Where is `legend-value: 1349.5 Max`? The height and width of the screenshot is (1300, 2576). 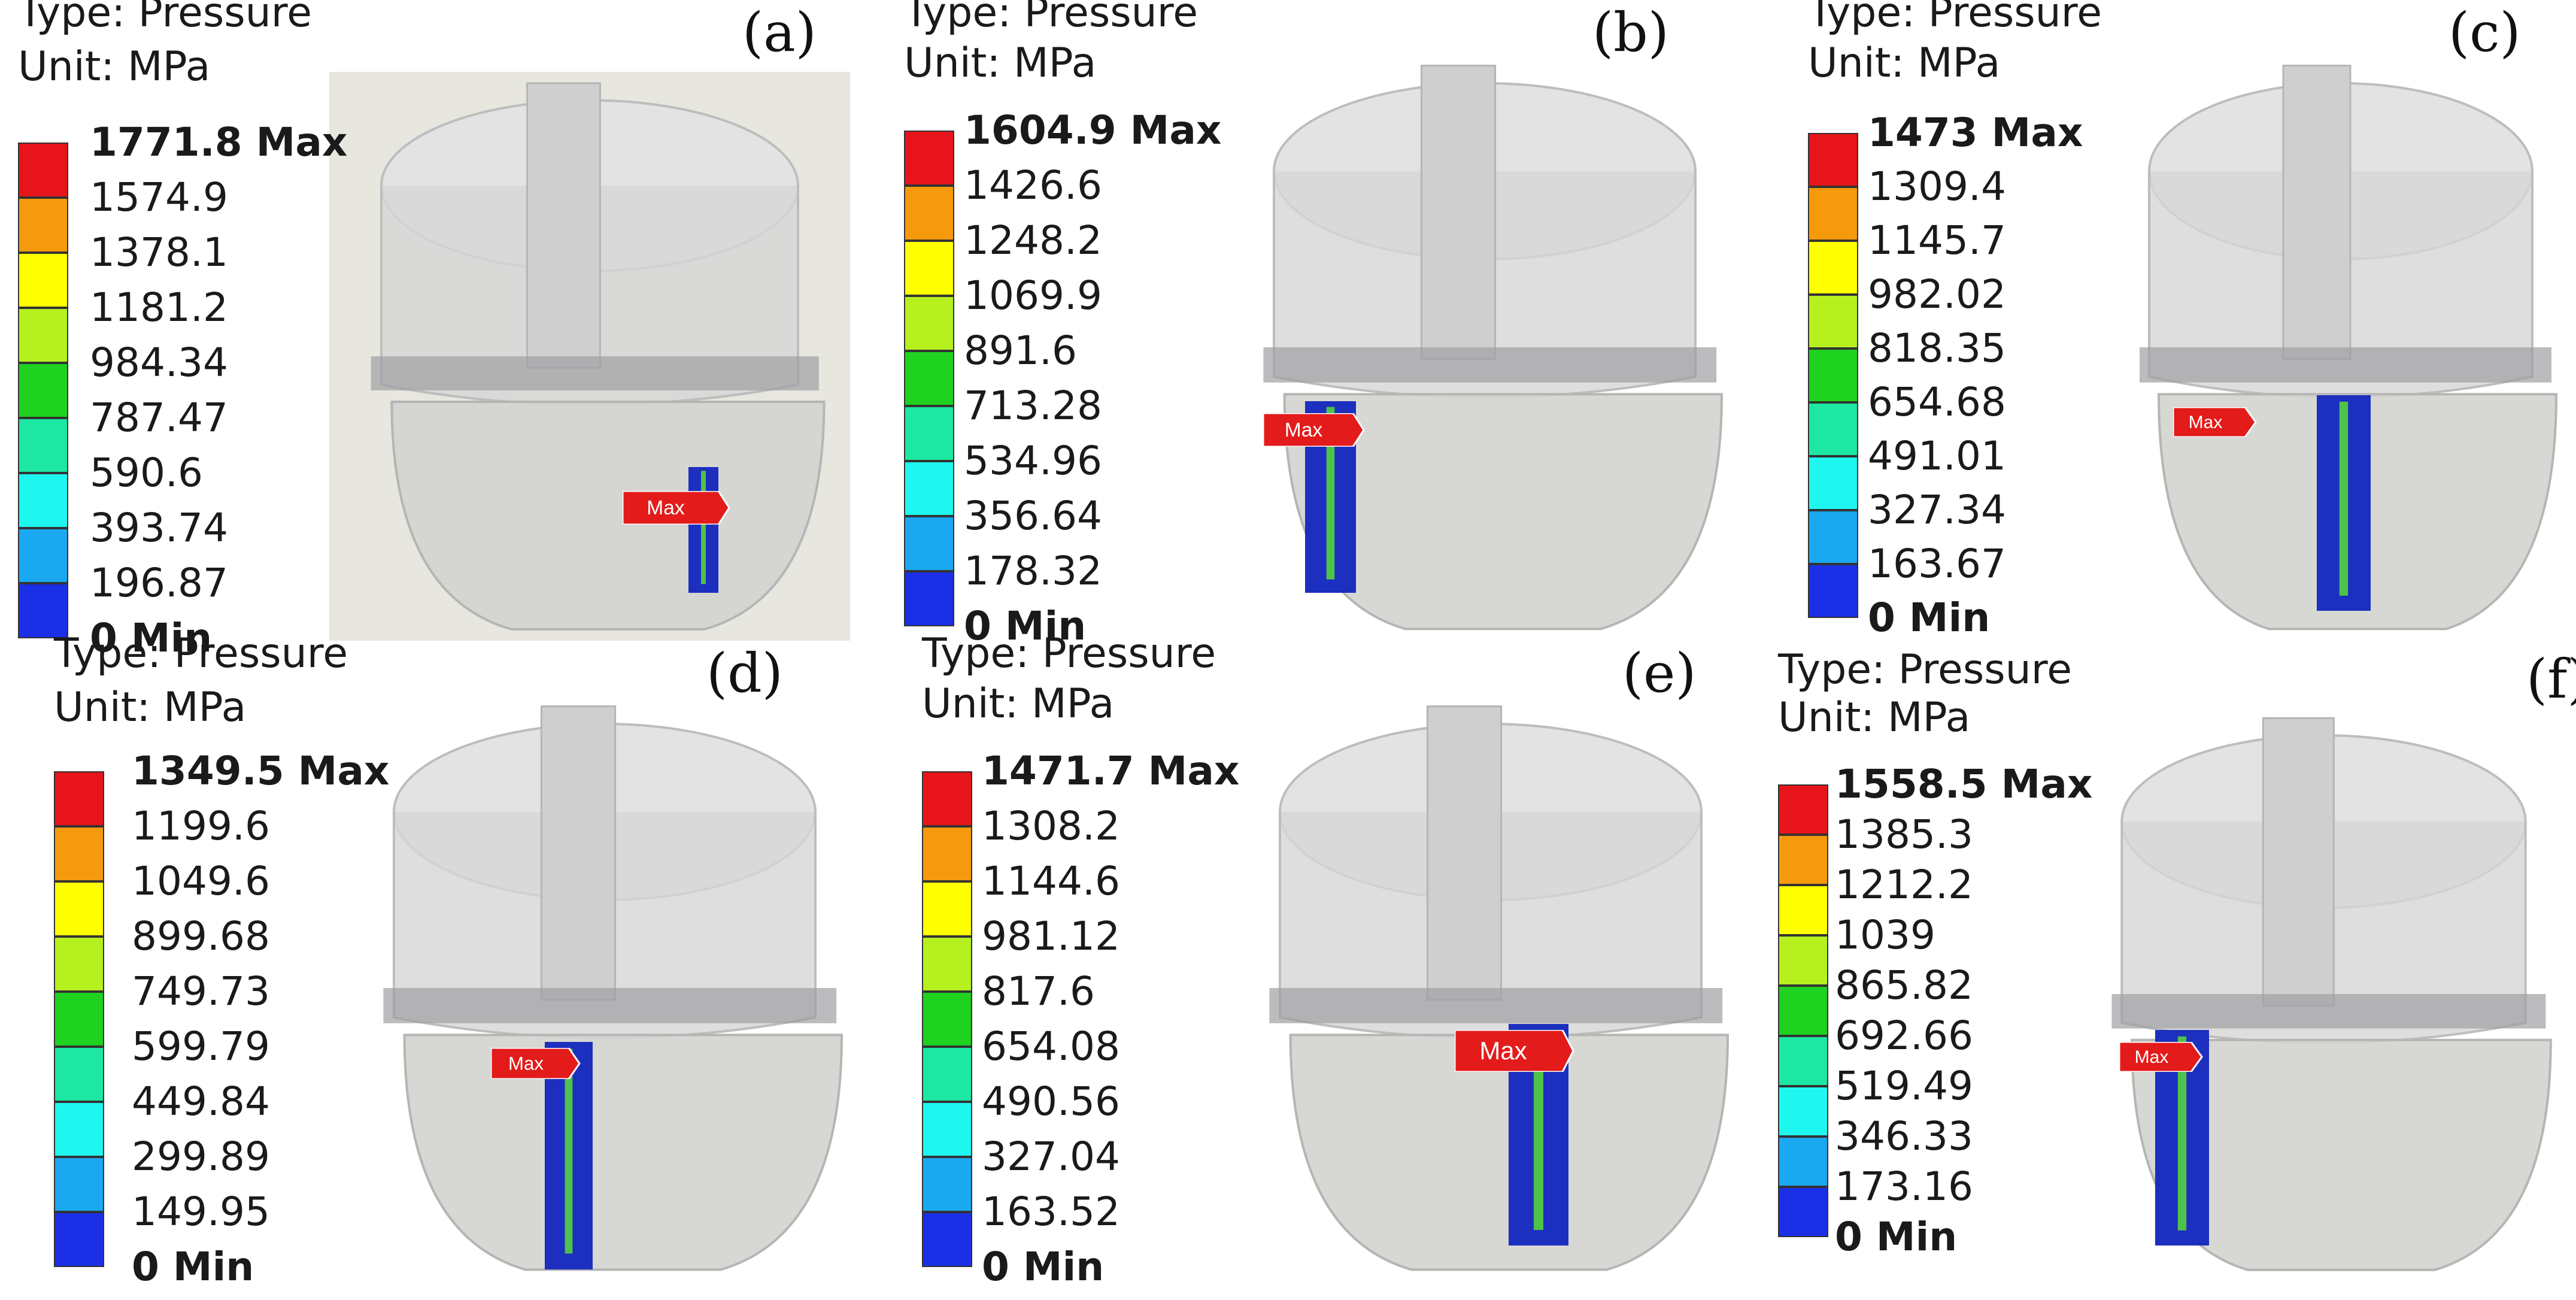
legend-value: 1349.5 Max is located at coordinates (261, 771).